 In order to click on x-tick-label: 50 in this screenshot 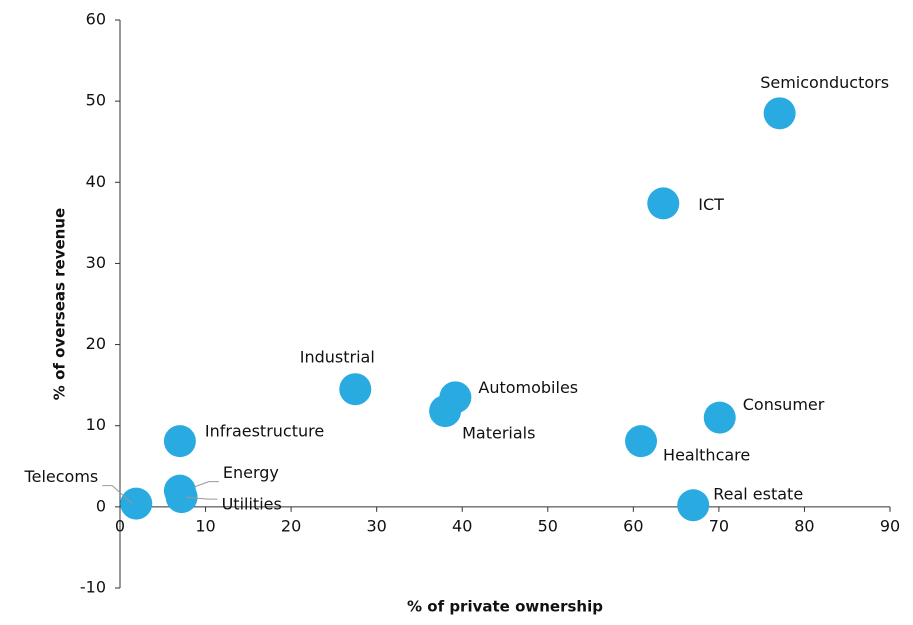, I will do `click(548, 525)`.